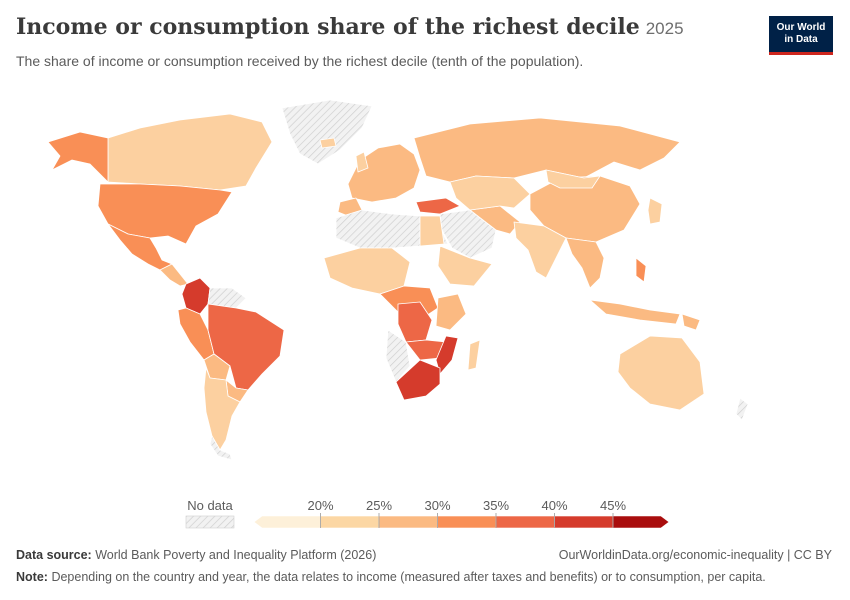  I want to click on region-south-africa, so click(418, 380).